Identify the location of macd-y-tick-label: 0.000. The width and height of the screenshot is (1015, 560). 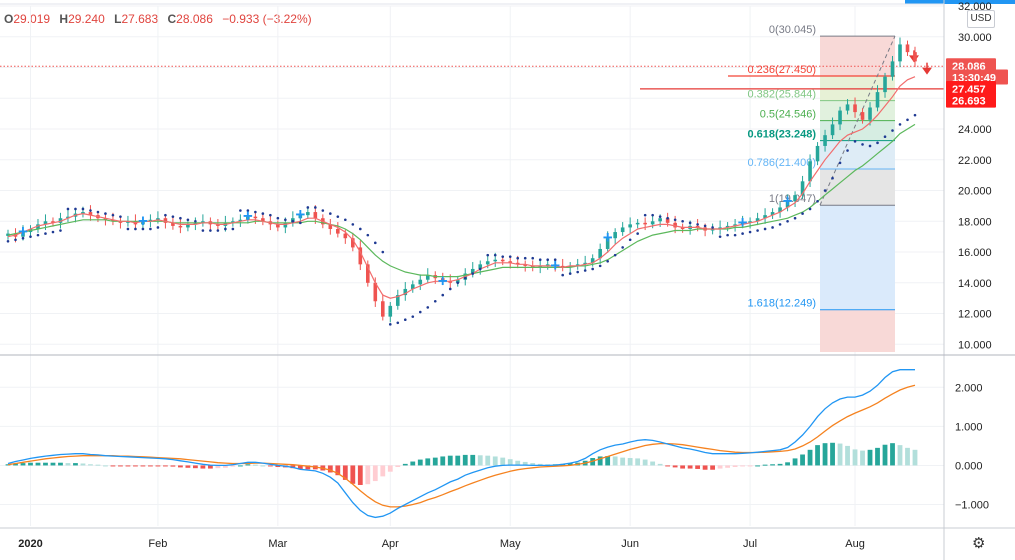
(969, 466).